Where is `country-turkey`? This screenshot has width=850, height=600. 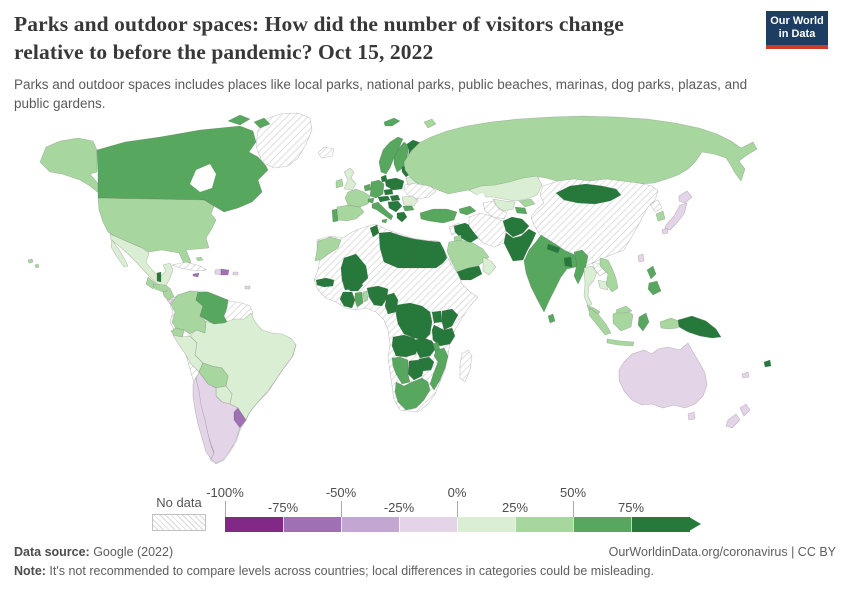
country-turkey is located at coordinates (438, 216).